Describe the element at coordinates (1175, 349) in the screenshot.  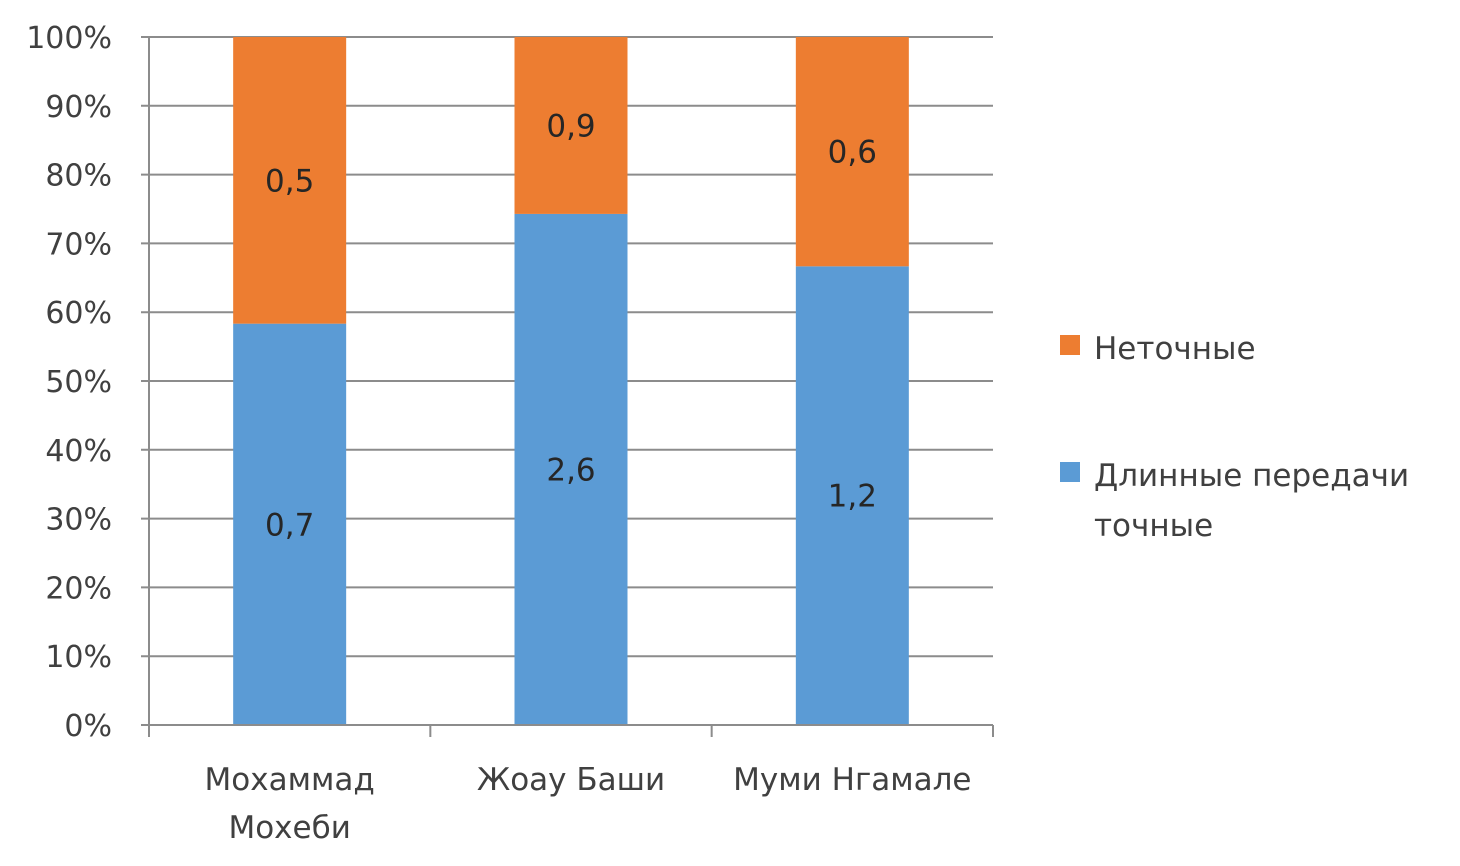
I see `legend-label: Неточные` at that location.